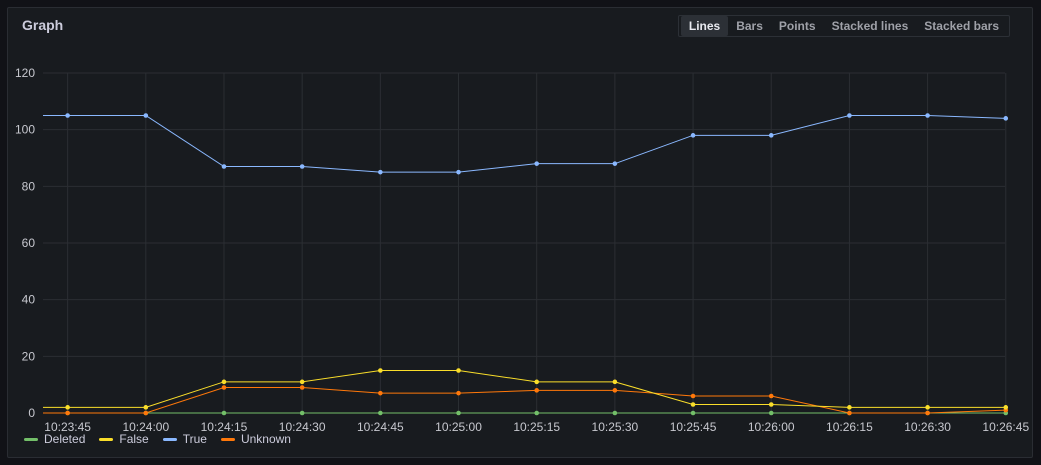 The width and height of the screenshot is (1041, 465). Describe the element at coordinates (1005, 427) in the screenshot. I see `x-tick-label: 10:26:45` at that location.